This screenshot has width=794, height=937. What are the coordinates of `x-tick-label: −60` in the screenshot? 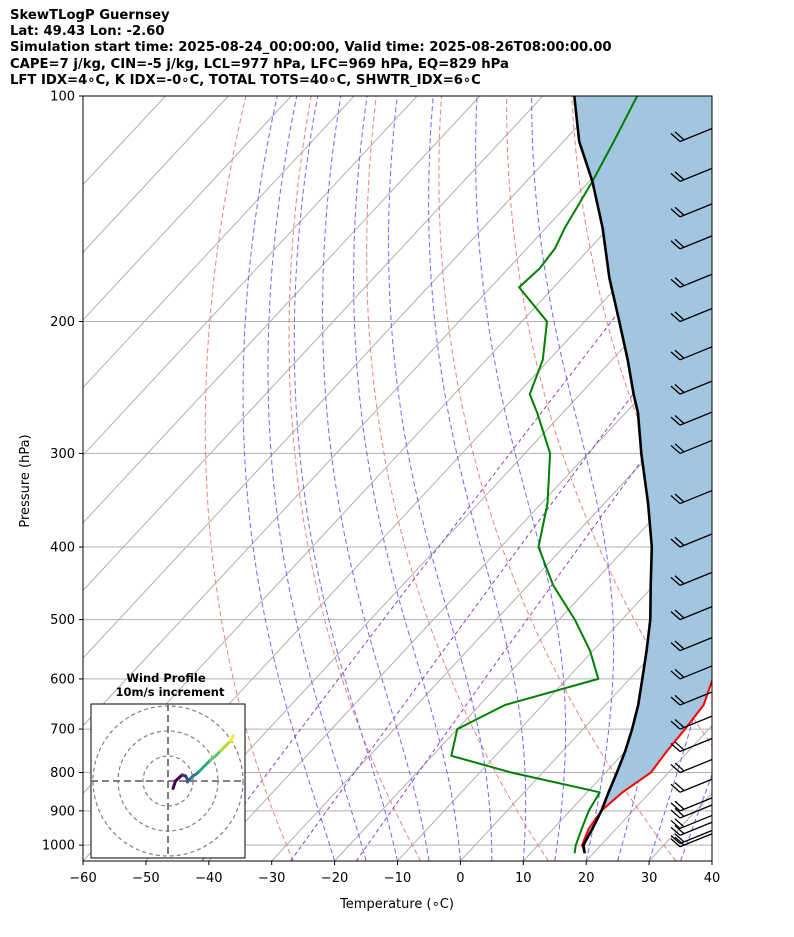 It's located at (82, 878).